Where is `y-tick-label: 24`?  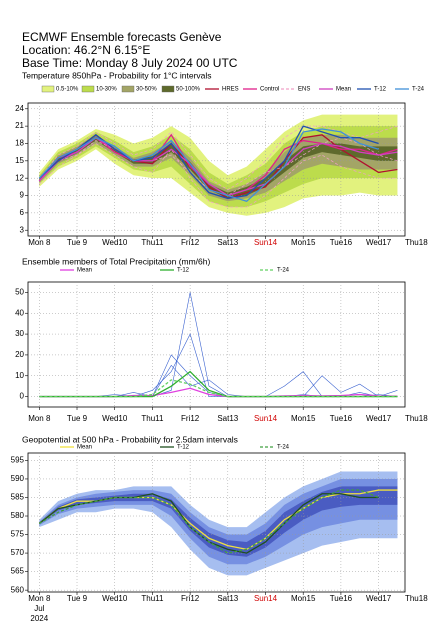
y-tick-label: 24 is located at coordinates (19, 108).